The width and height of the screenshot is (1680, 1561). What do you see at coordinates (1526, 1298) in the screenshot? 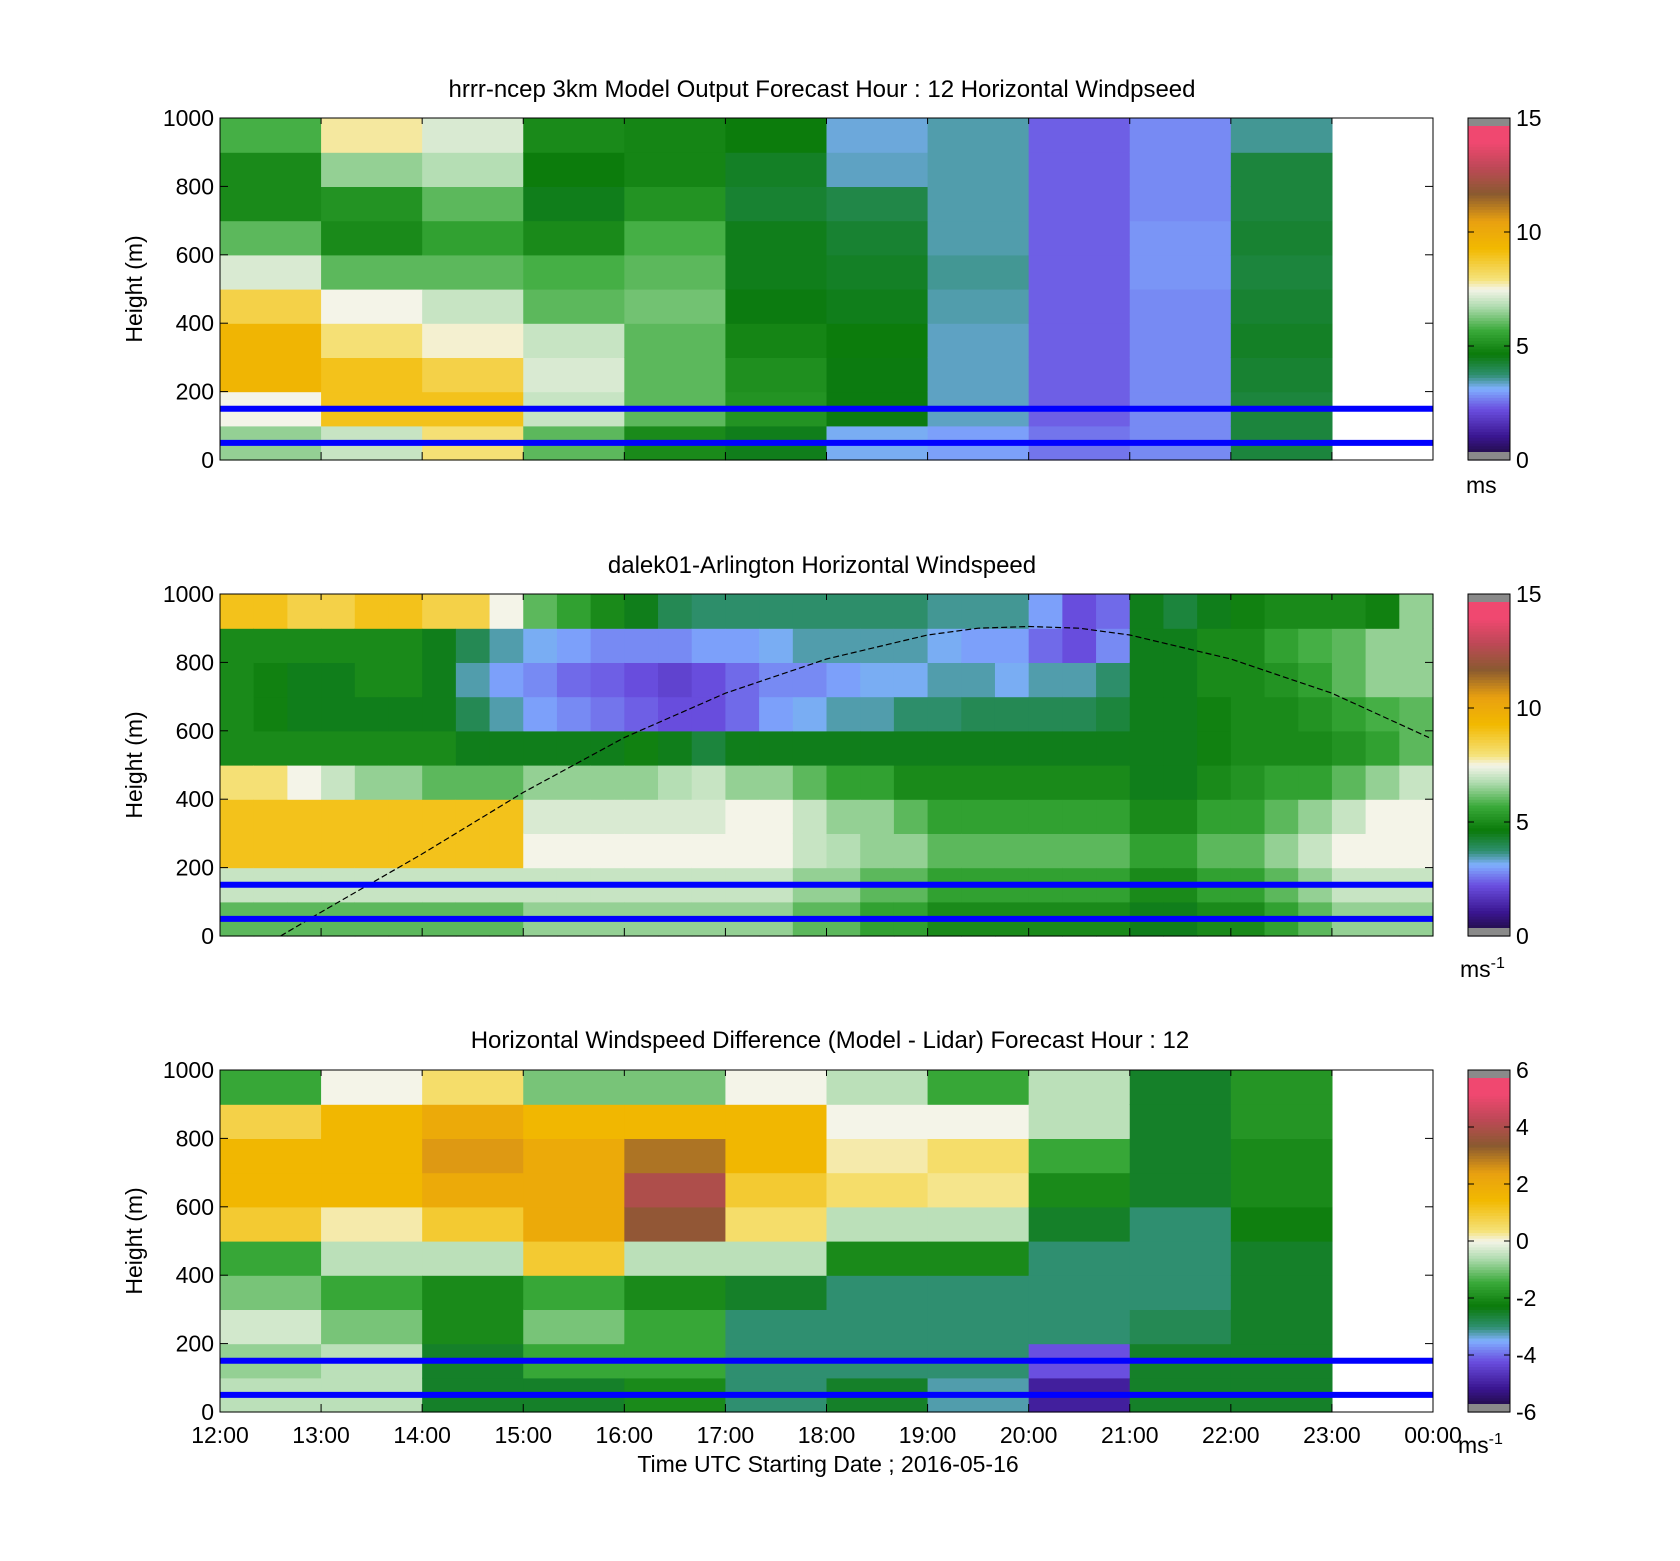
I see `colorbar-tick-label: -2` at bounding box center [1526, 1298].